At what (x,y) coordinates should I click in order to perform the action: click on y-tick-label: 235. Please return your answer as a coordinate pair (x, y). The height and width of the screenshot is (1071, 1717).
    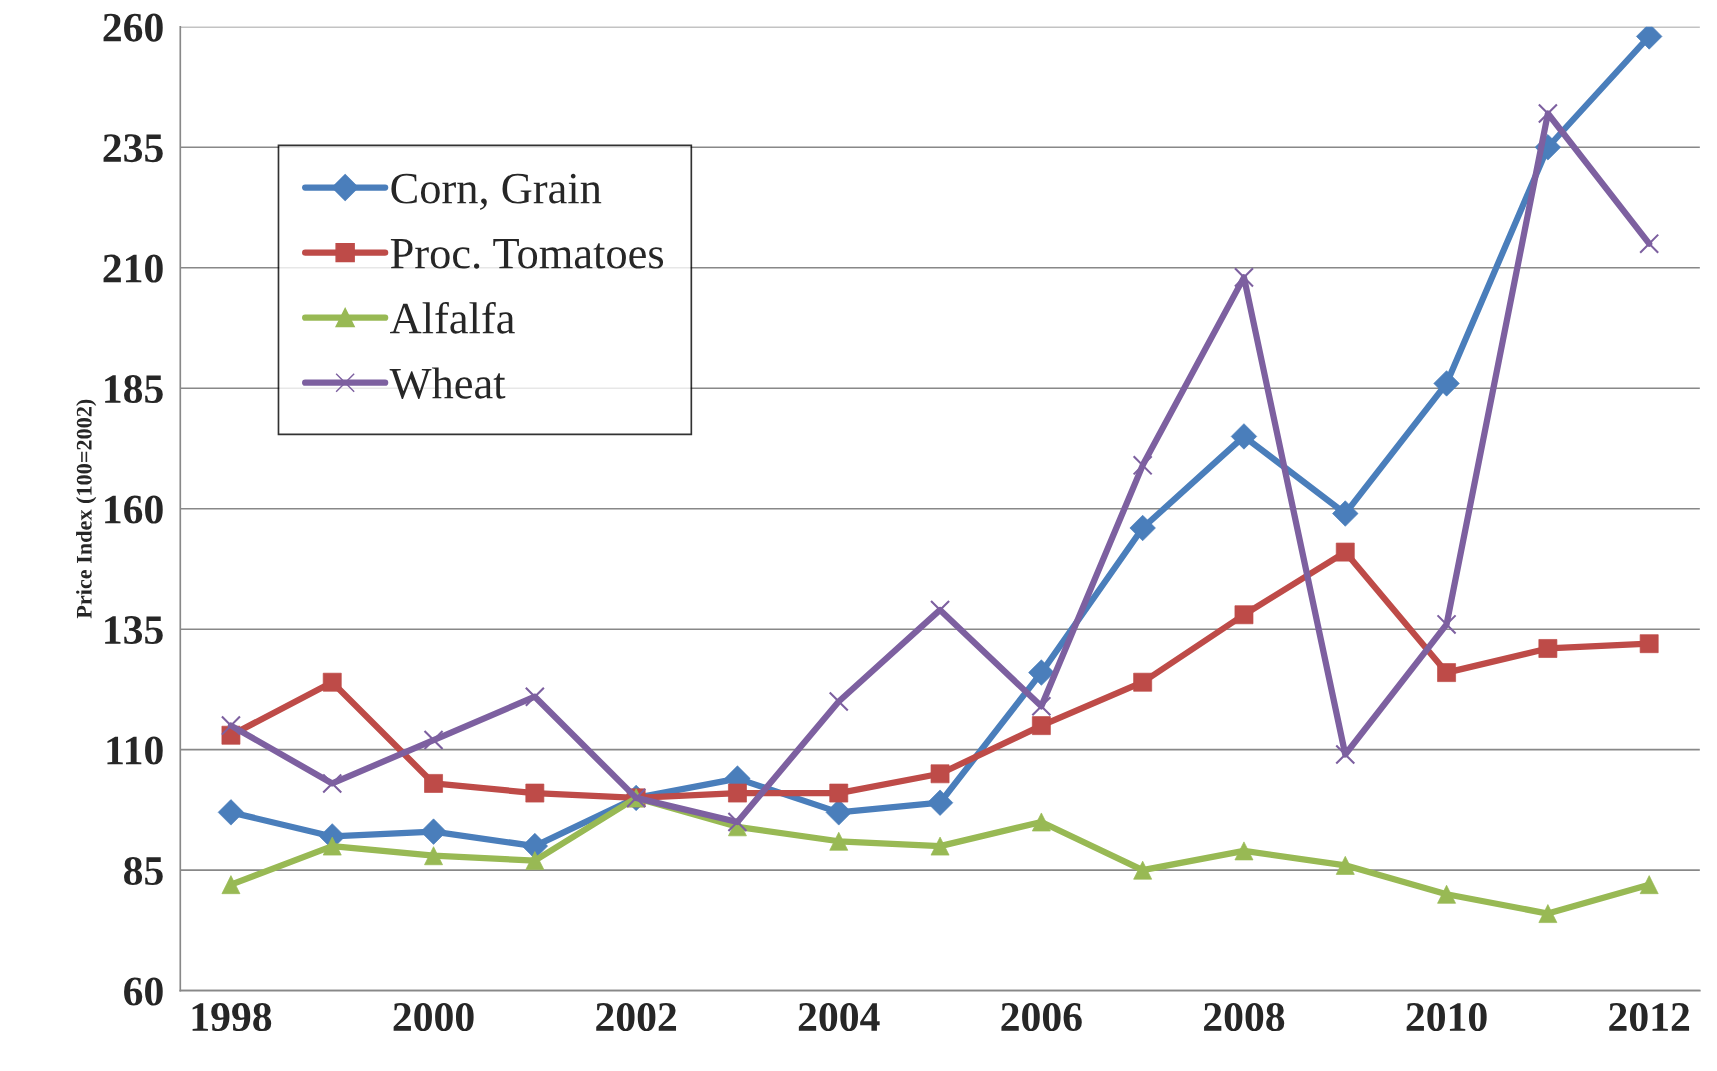
    Looking at the image, I should click on (133, 148).